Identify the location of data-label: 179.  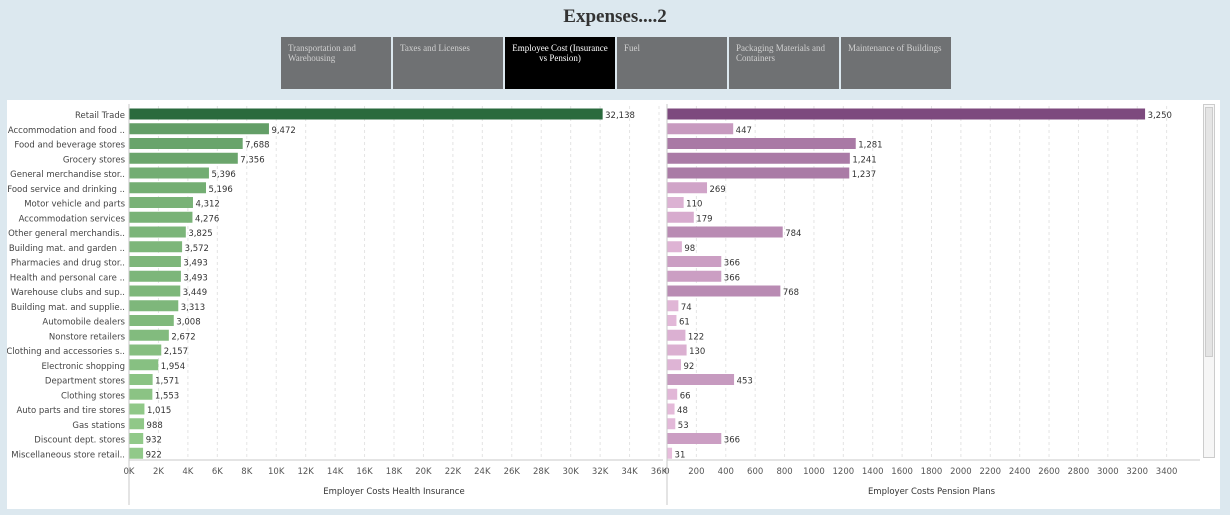
(704, 219).